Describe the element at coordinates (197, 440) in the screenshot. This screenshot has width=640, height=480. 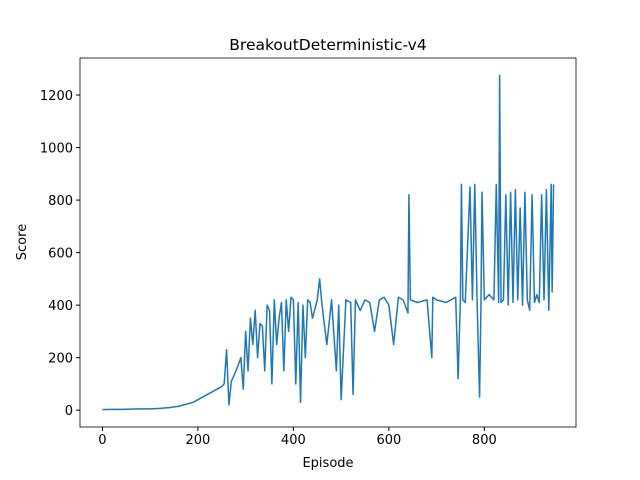
I see `x-tick-label: 200` at that location.